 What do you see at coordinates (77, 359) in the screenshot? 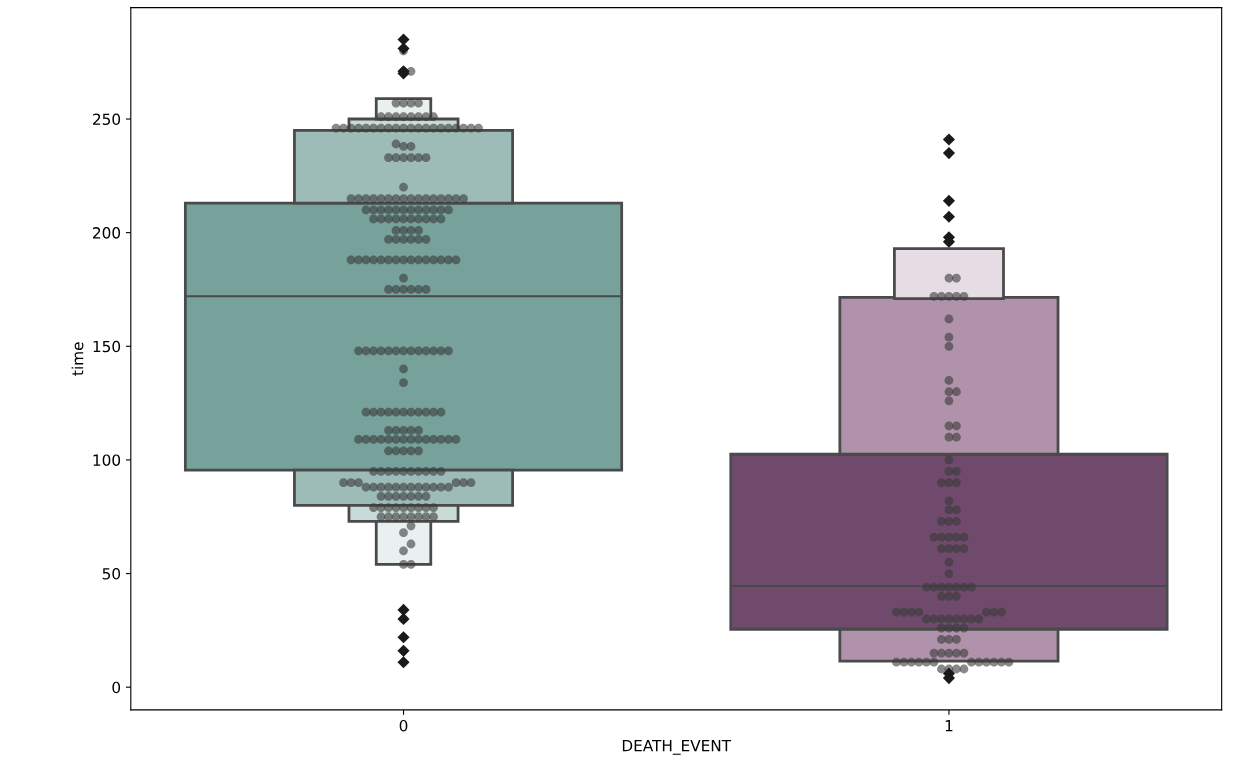
I see `y-axis-title: time` at bounding box center [77, 359].